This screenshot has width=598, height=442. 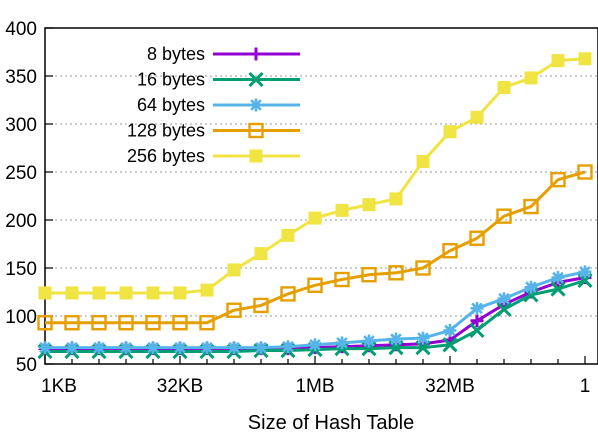 I want to click on x-axis-title: Size of Hash Table, so click(x=331, y=423).